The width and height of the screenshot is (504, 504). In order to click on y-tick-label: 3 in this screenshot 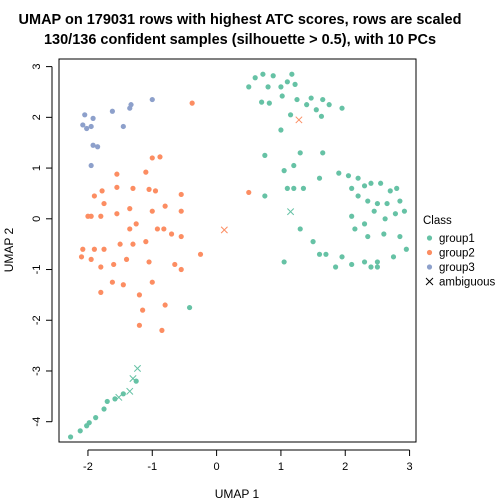, I will do `click(37, 67)`.